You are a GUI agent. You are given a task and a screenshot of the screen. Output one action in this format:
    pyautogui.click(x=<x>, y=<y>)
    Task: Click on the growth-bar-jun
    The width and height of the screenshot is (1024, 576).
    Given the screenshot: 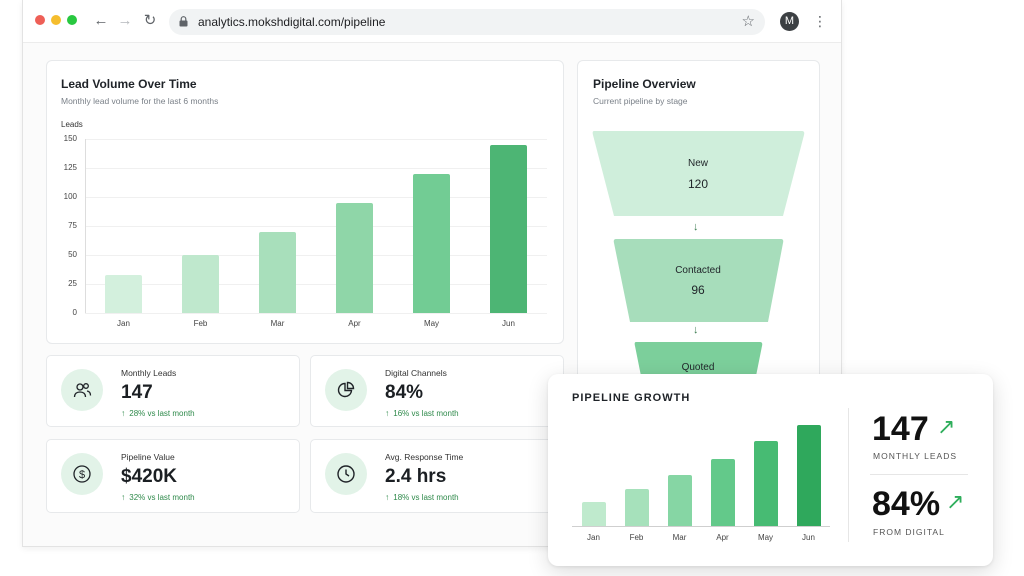 What is the action you would take?
    pyautogui.click(x=808, y=475)
    